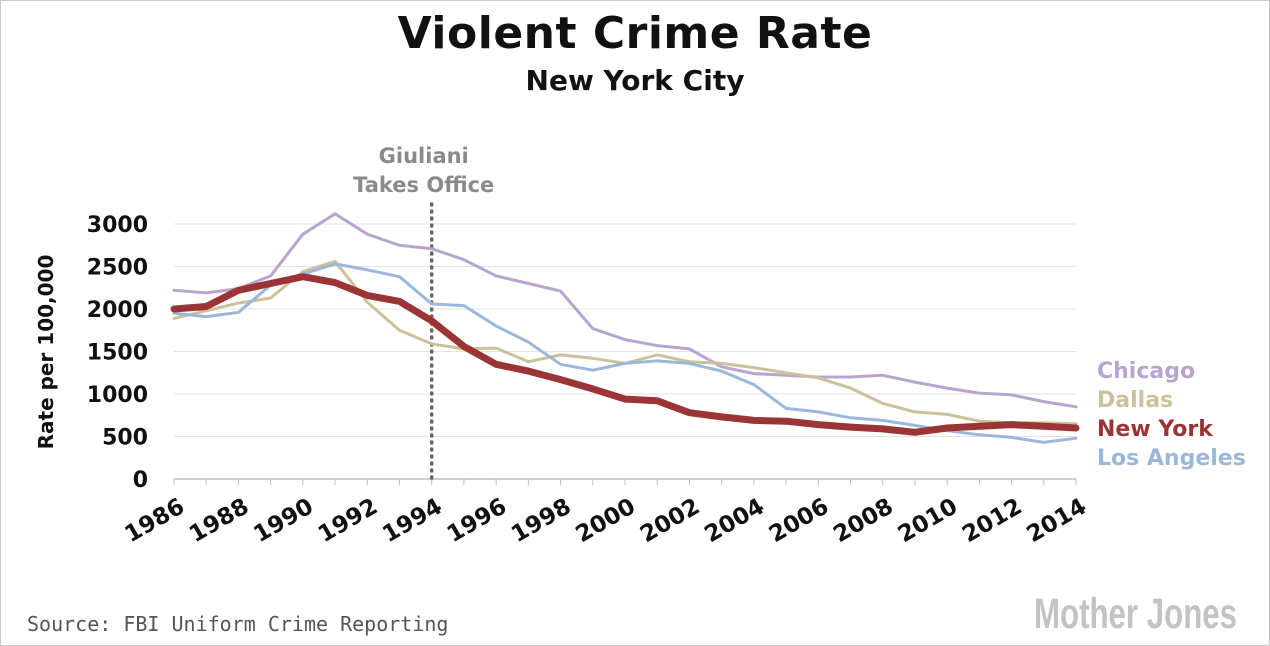 Image resolution: width=1270 pixels, height=646 pixels. I want to click on legend: Chicago Dallas New York Los Angeles, so click(1171, 415).